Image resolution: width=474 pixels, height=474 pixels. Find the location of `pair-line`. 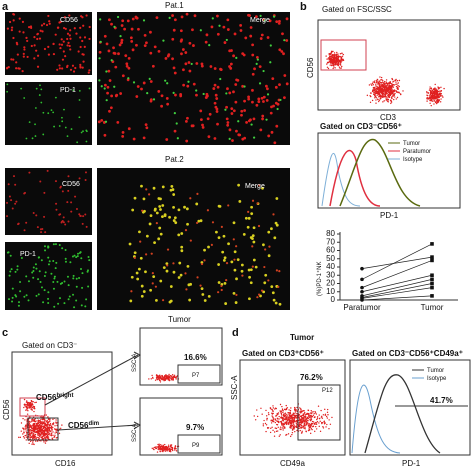

pair-line is located at coordinates (397, 261).